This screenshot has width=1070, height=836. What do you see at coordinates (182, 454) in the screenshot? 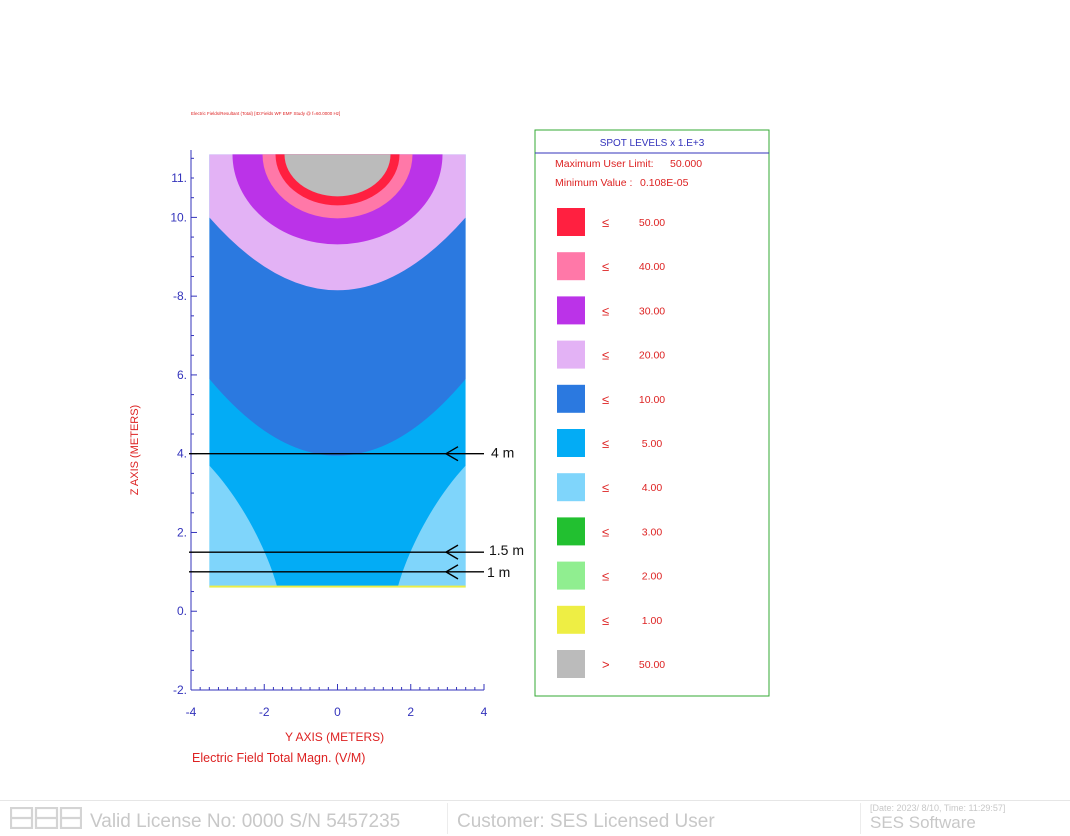
I see `y-tick-label: 4.` at bounding box center [182, 454].